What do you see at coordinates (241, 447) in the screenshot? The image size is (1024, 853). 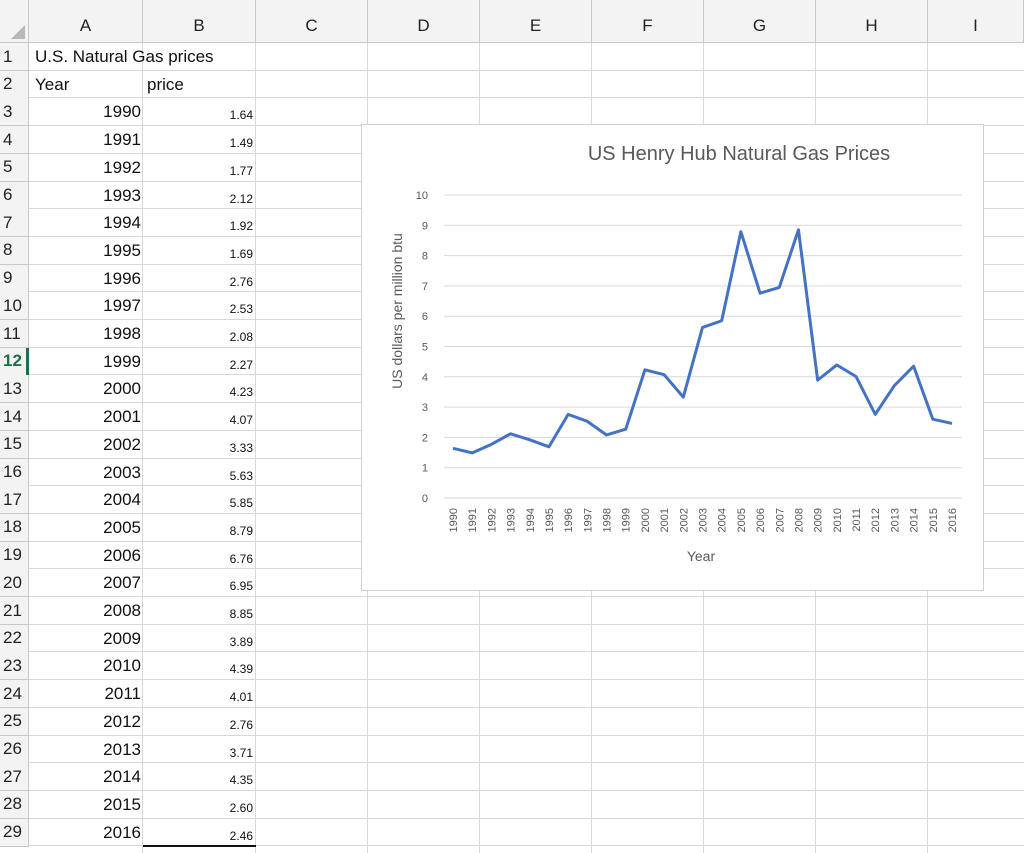 I see `cell-price: 3.33` at bounding box center [241, 447].